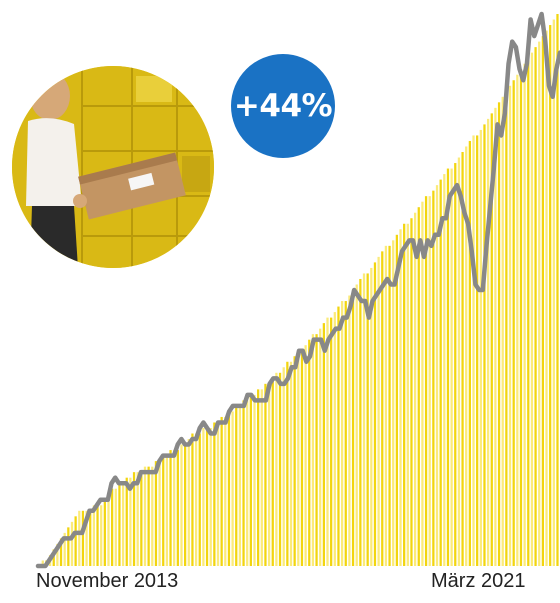 This screenshot has width=560, height=603. What do you see at coordinates (478, 581) in the screenshot?
I see `x-axis-end-label: März 2021` at bounding box center [478, 581].